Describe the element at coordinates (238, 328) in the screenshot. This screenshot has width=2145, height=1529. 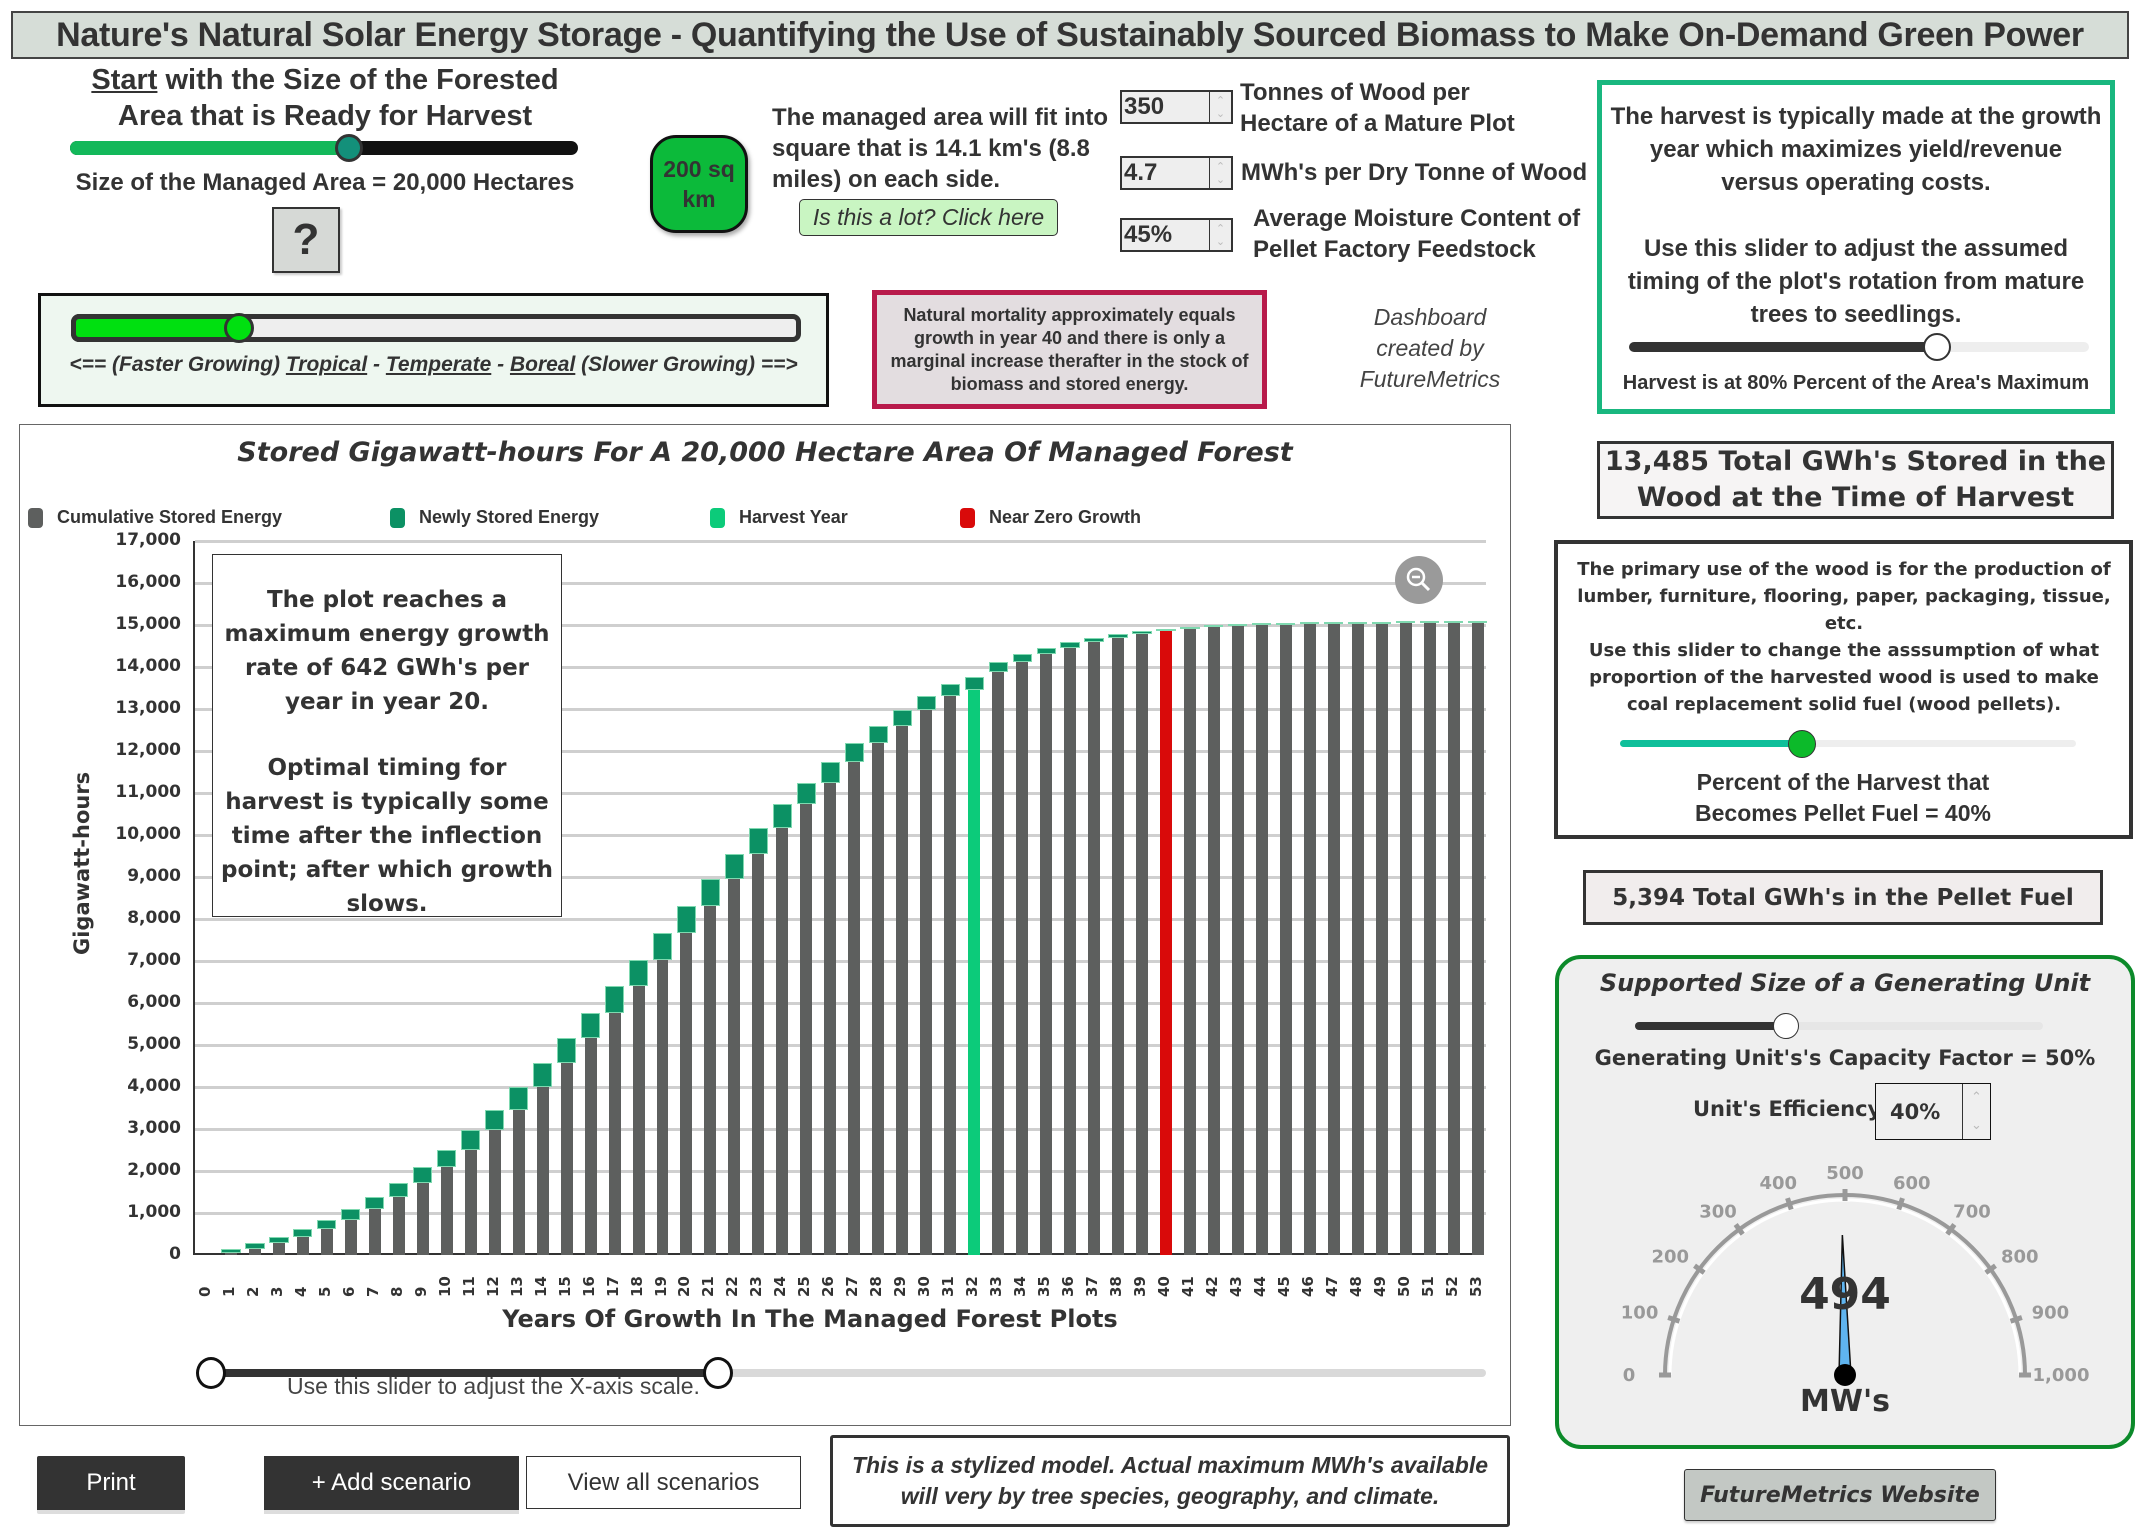
I see `climate-slider-thumb` at that location.